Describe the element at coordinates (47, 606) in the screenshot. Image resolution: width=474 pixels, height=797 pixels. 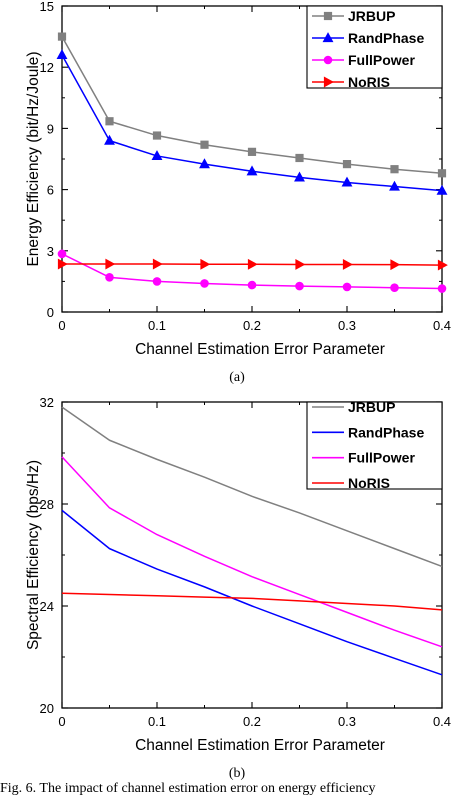
I see `y-tick-label: 24` at that location.